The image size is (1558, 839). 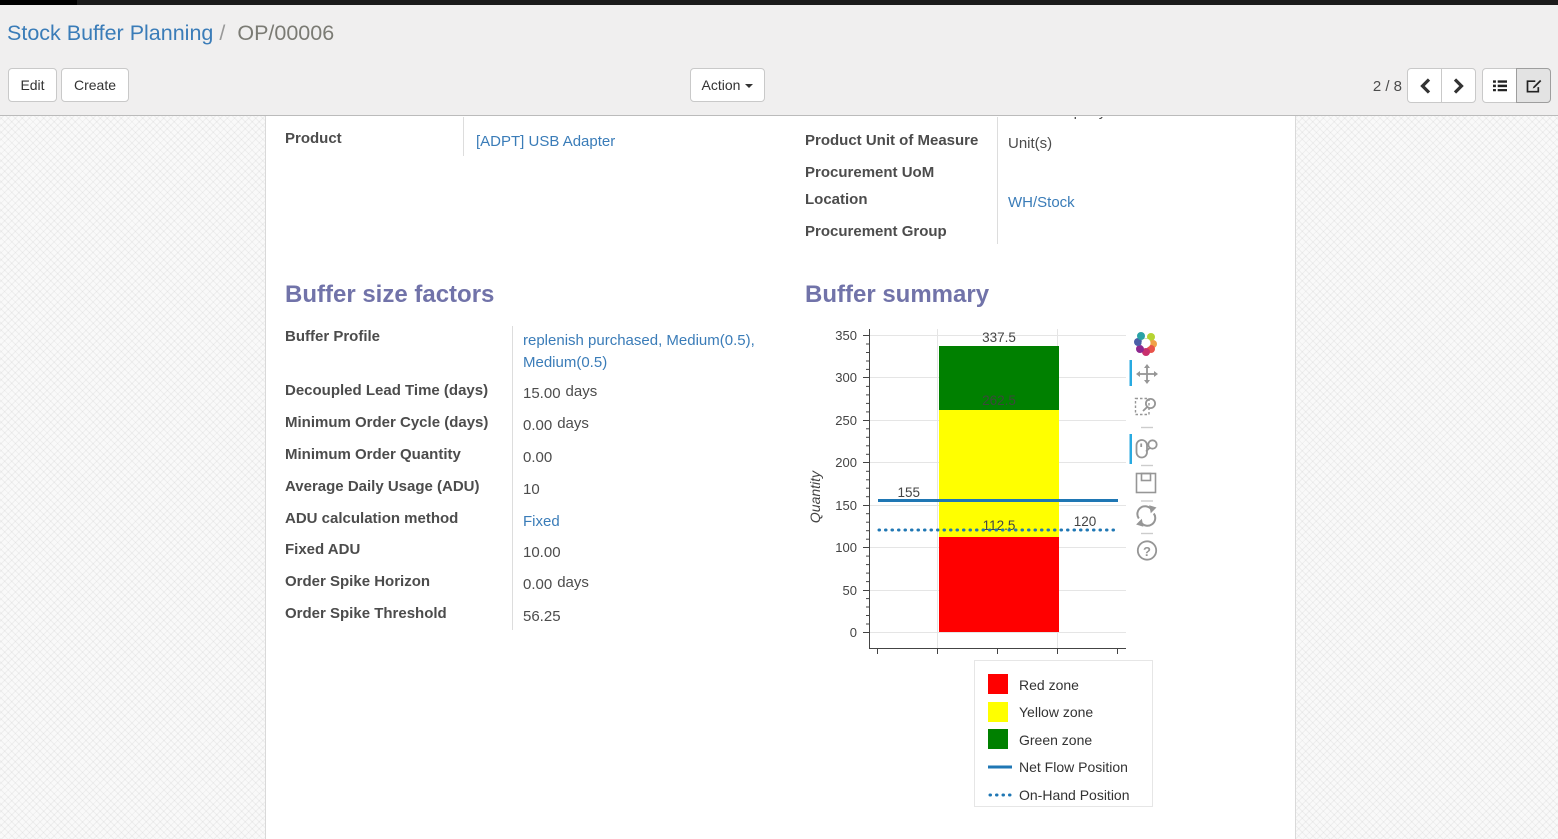 What do you see at coordinates (908, 492) in the screenshot?
I see `svg-text: 155` at bounding box center [908, 492].